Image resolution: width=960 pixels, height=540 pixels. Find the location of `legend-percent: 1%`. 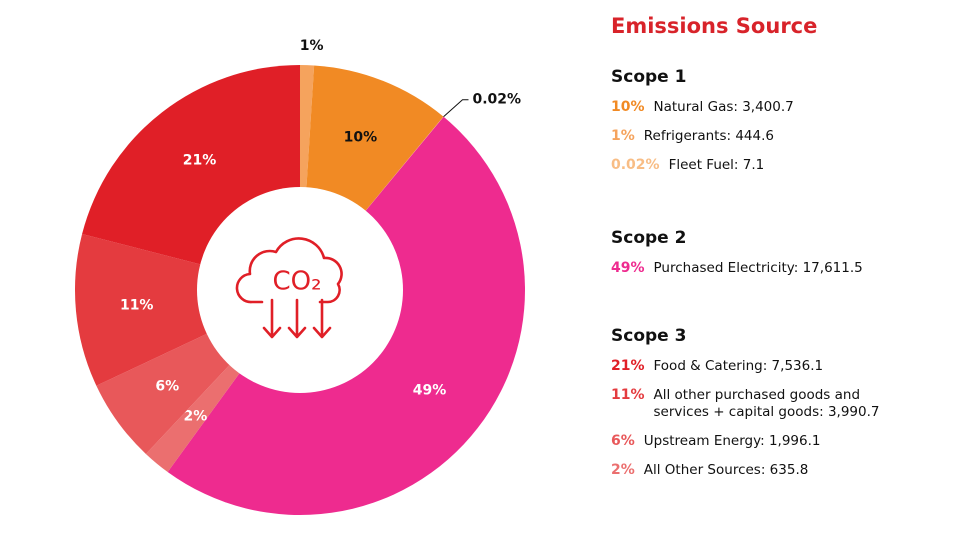

legend-percent: 1% is located at coordinates (623, 136).